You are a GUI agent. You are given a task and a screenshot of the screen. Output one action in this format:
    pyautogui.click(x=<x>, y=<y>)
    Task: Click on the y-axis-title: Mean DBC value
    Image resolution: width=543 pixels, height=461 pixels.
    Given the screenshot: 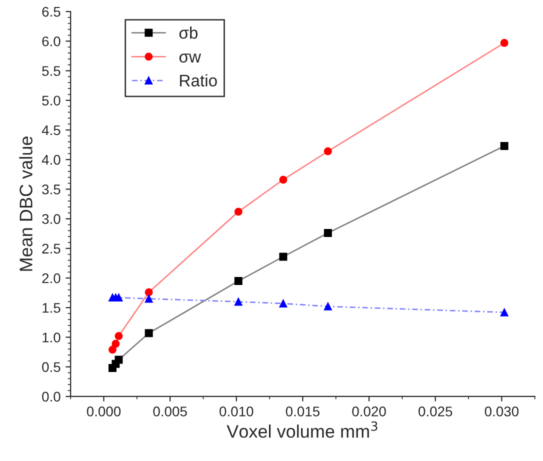 What is the action you would take?
    pyautogui.click(x=25, y=203)
    